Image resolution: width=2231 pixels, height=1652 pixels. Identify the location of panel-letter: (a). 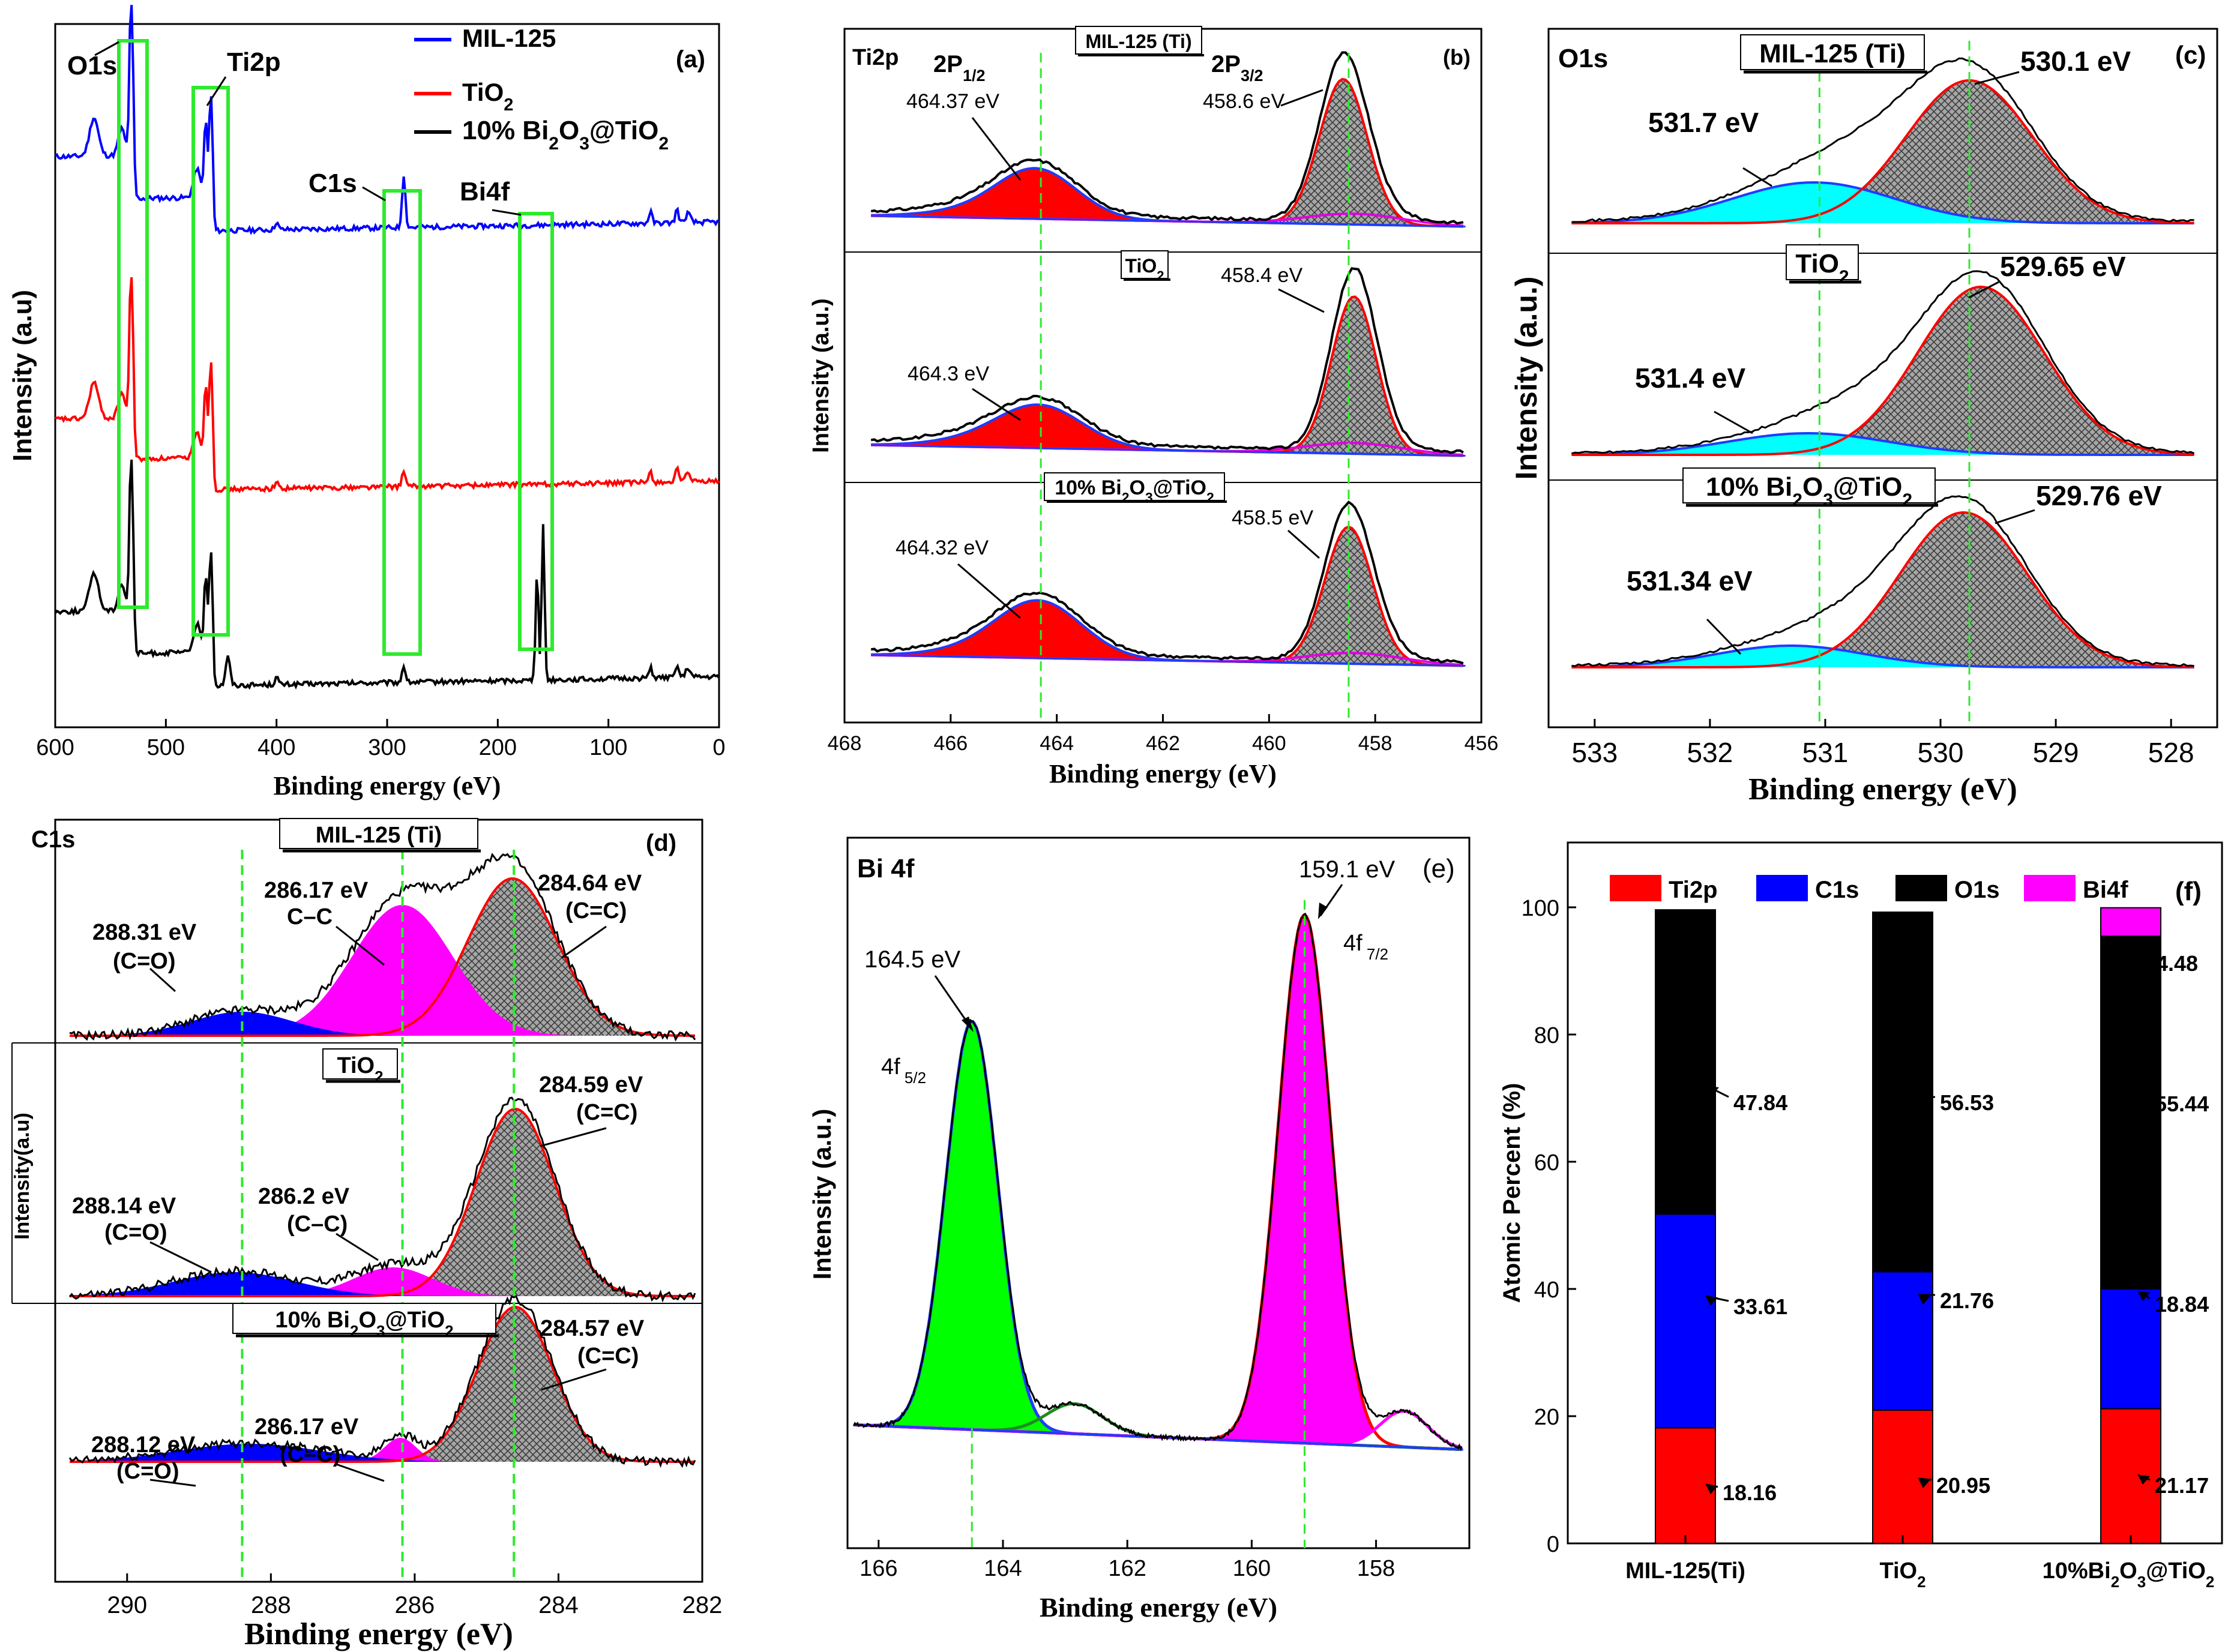
(691, 59).